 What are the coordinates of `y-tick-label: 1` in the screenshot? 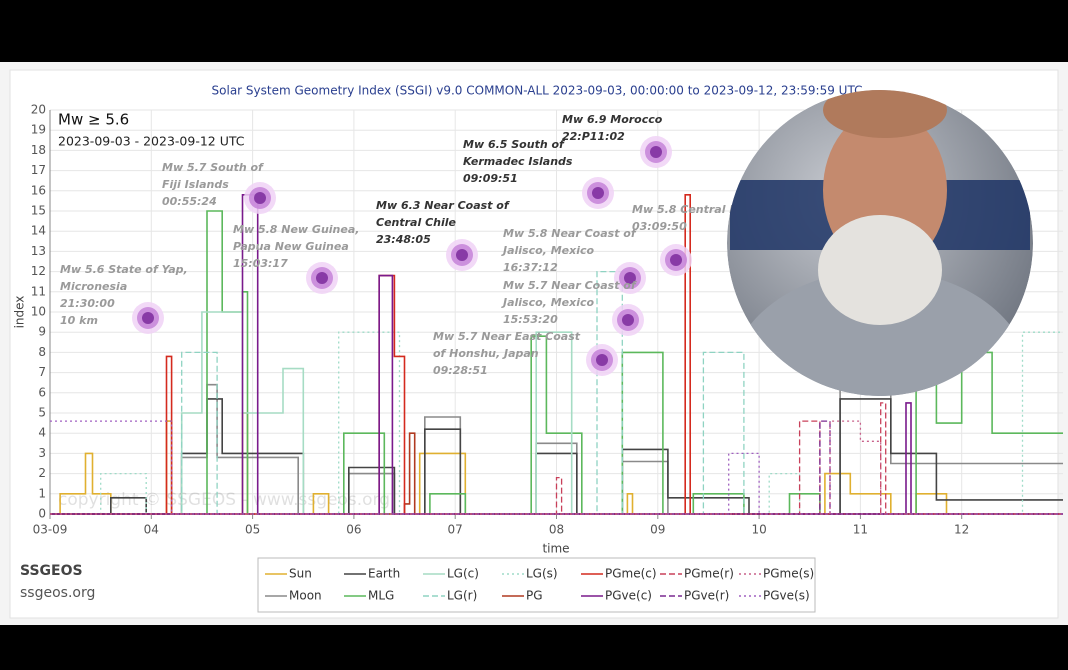 It's located at (42, 493).